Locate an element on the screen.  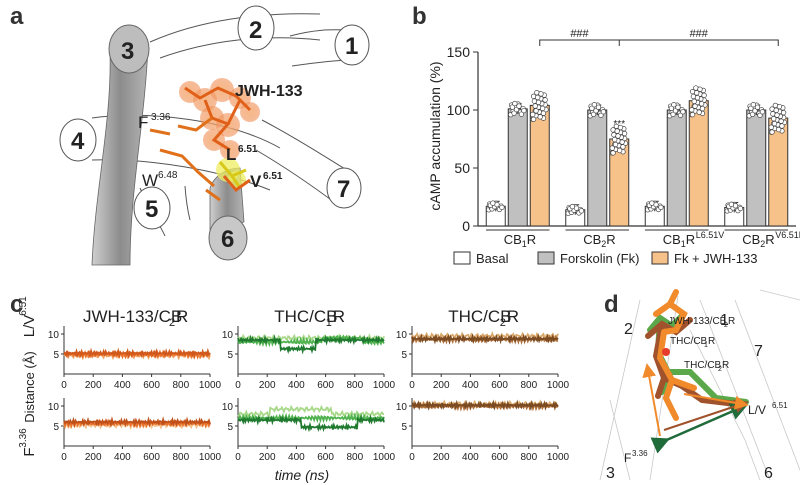
ylabel-bot-sup: 6.51 is located at coordinates (23, 306).